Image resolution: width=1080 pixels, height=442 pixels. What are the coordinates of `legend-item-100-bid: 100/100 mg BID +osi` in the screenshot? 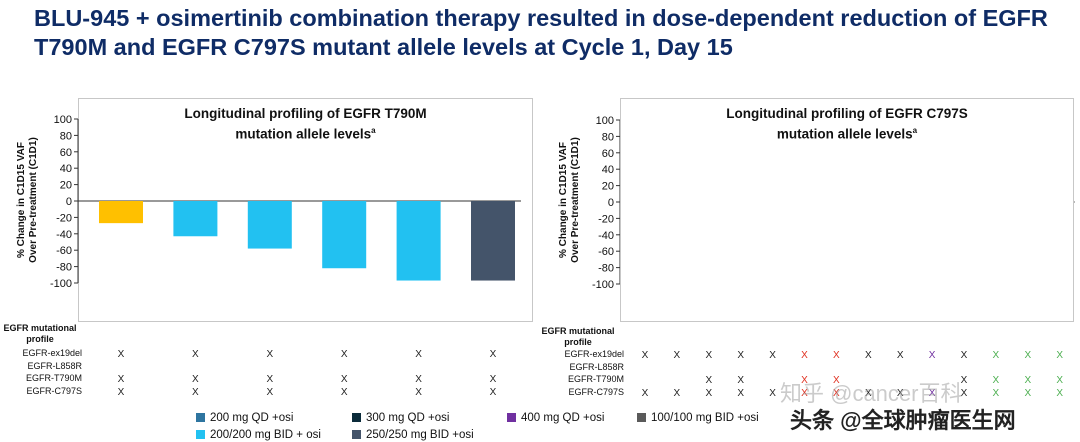 It's located at (698, 418).